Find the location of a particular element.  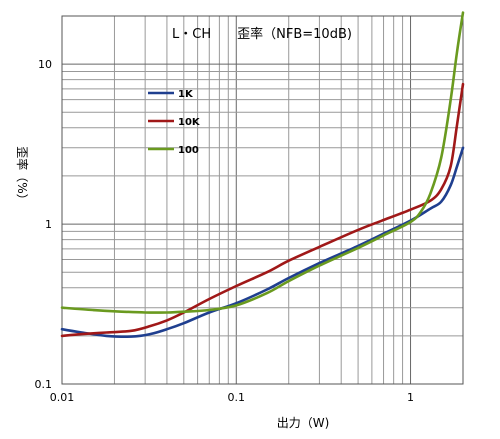

legend: 1K 10K 100 is located at coordinates (174, 122).